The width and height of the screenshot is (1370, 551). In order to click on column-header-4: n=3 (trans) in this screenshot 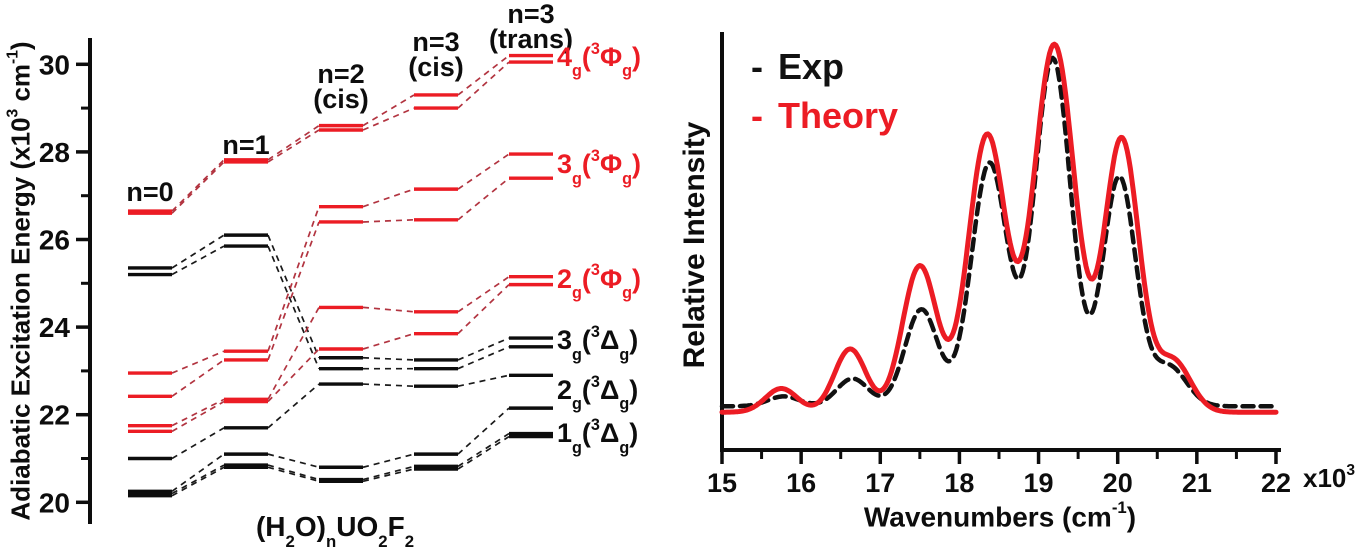, I will do `click(531, 26)`.